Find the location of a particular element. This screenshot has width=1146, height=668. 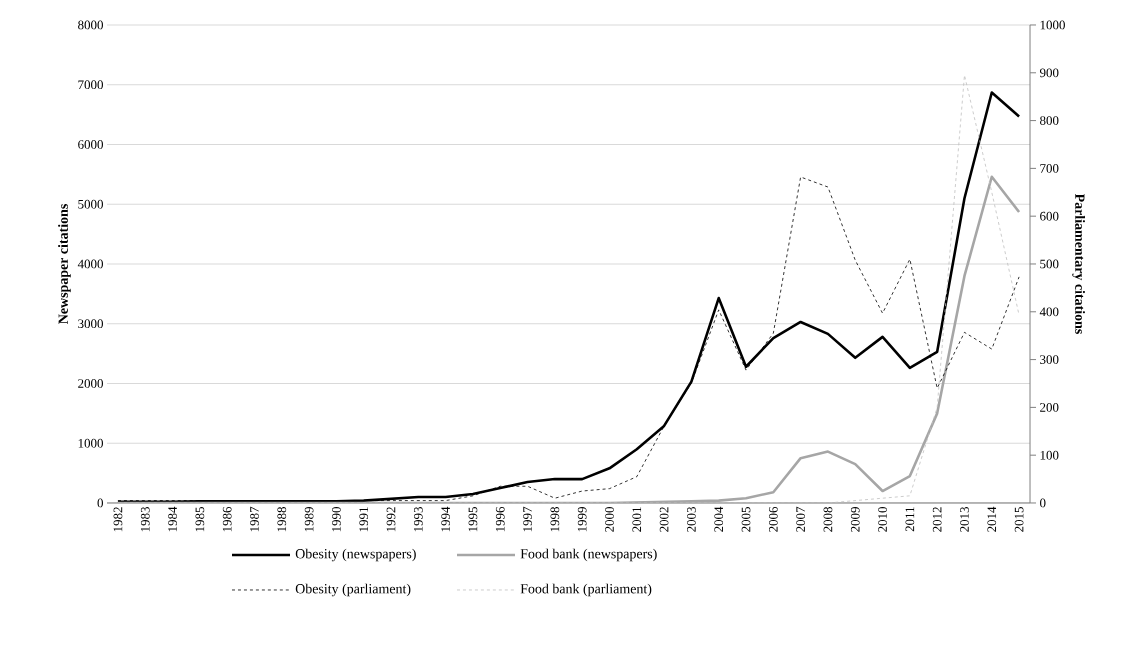

y2-tick-label: 300 is located at coordinates (1049, 359).